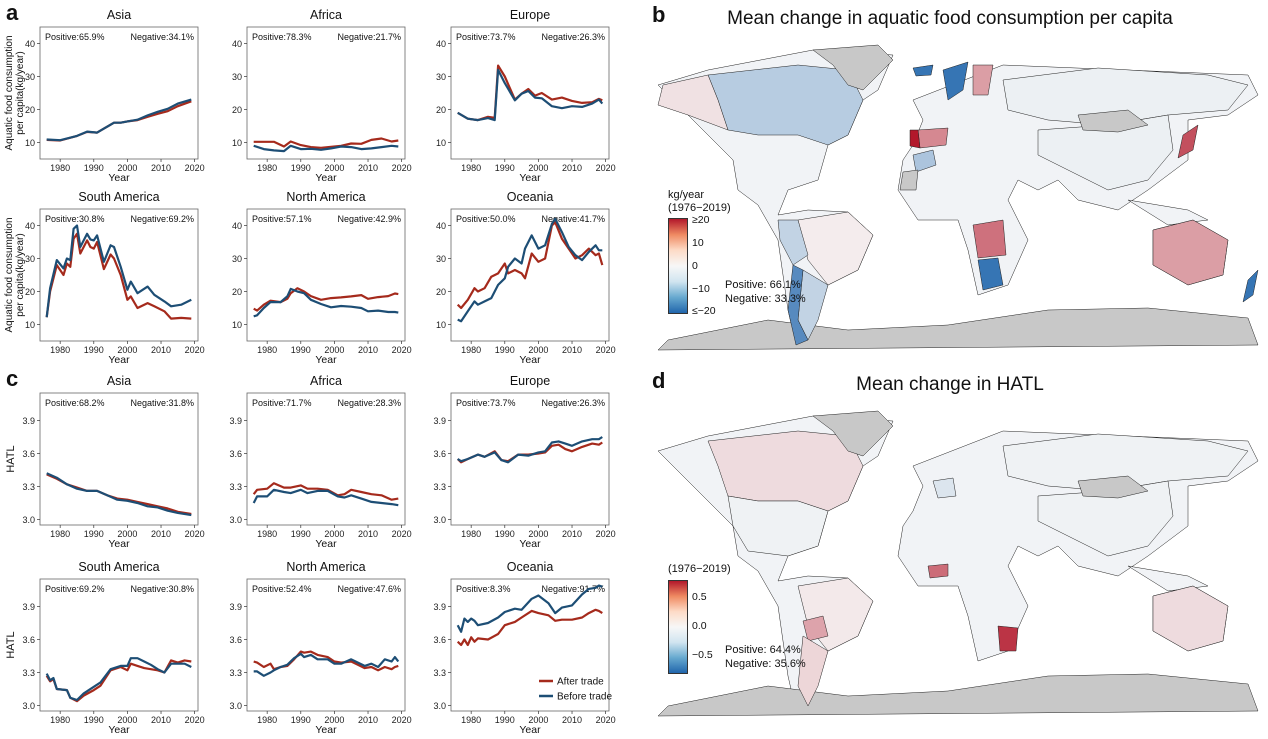 The image size is (1268, 739). Describe the element at coordinates (686, 195) in the screenshot. I see `map-b-legend-unit: kg/year` at that location.